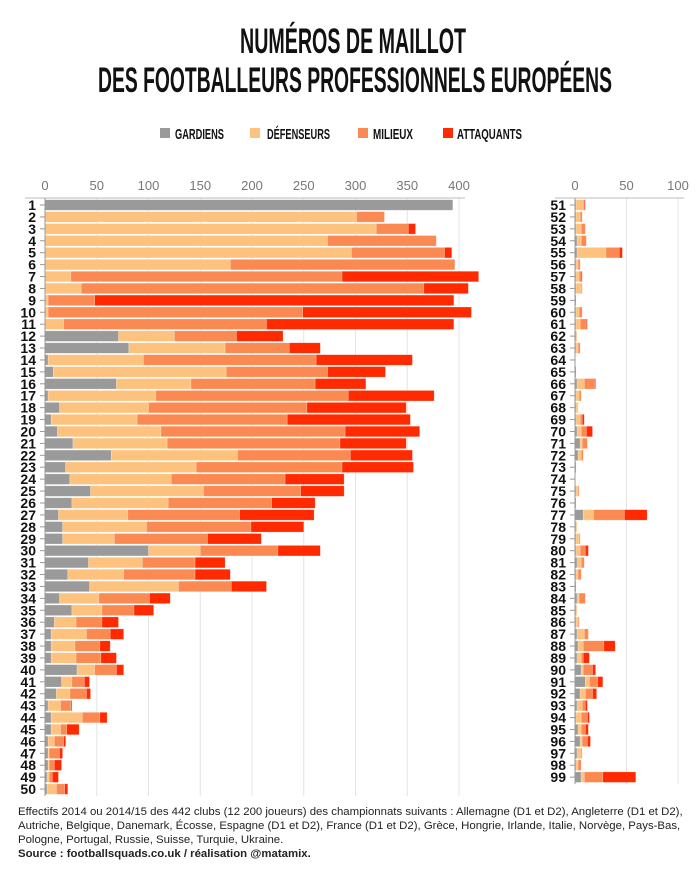 This screenshot has height=882, width=700. I want to click on y-tick-label: 25, so click(28, 491).